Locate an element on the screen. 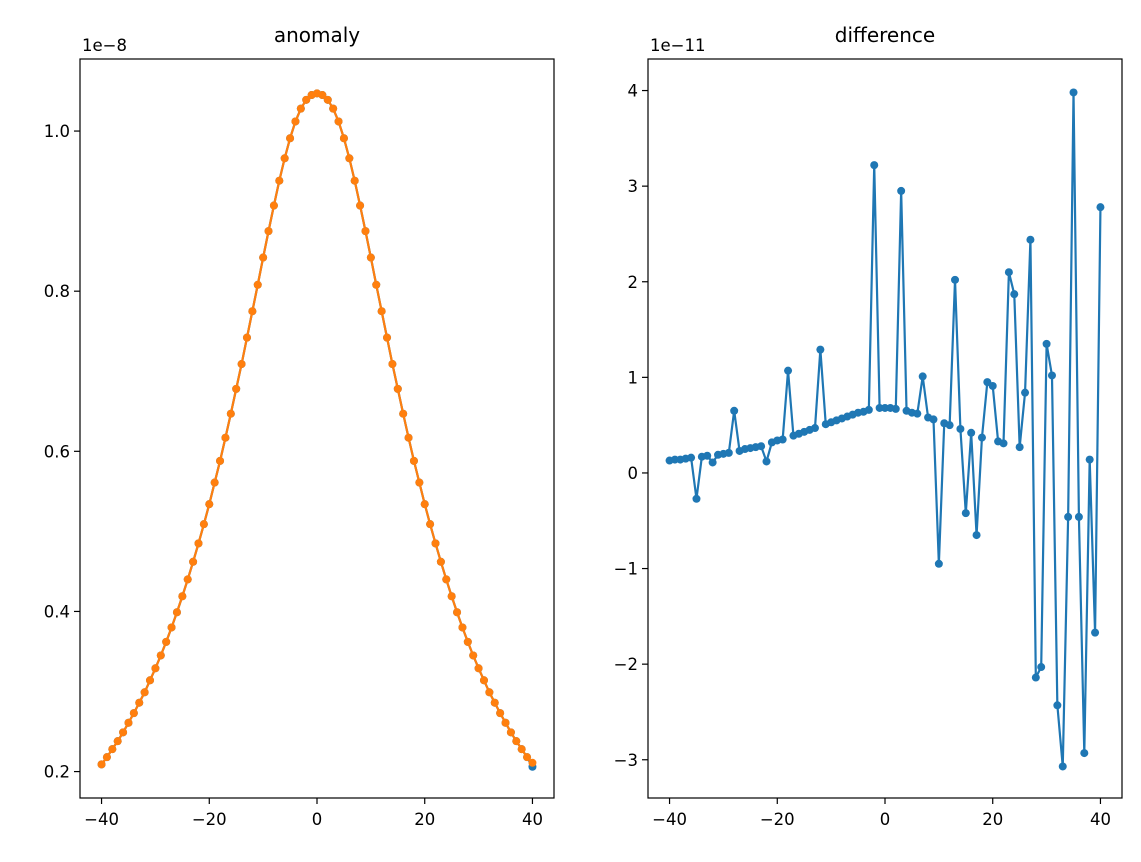  y-tick-label: 1 is located at coordinates (633, 377).